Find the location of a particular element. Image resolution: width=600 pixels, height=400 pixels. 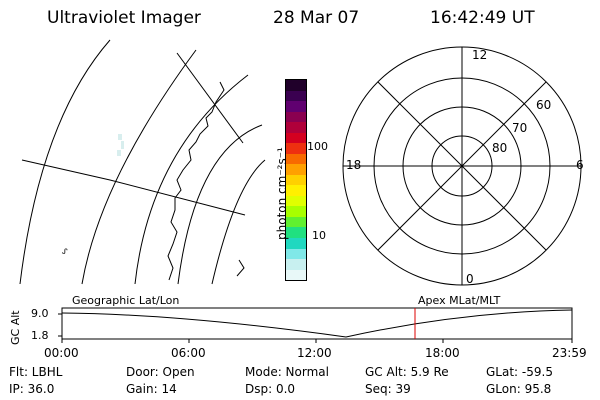

glon-readout: GLon: 95.8 is located at coordinates (519, 389).